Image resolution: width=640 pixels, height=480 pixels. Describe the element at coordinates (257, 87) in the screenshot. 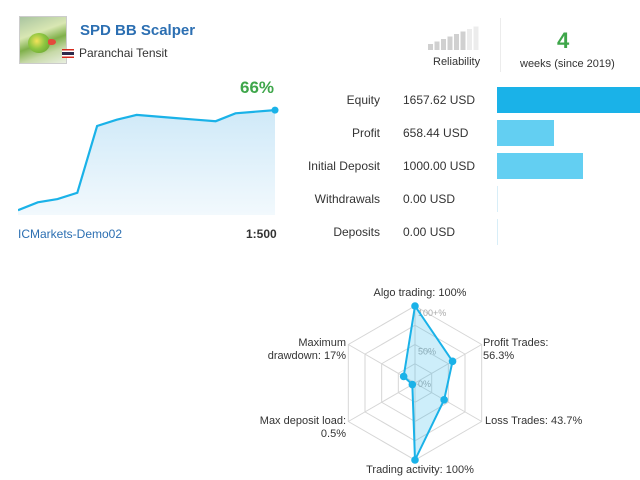

I see `growth-percent: 66%` at that location.